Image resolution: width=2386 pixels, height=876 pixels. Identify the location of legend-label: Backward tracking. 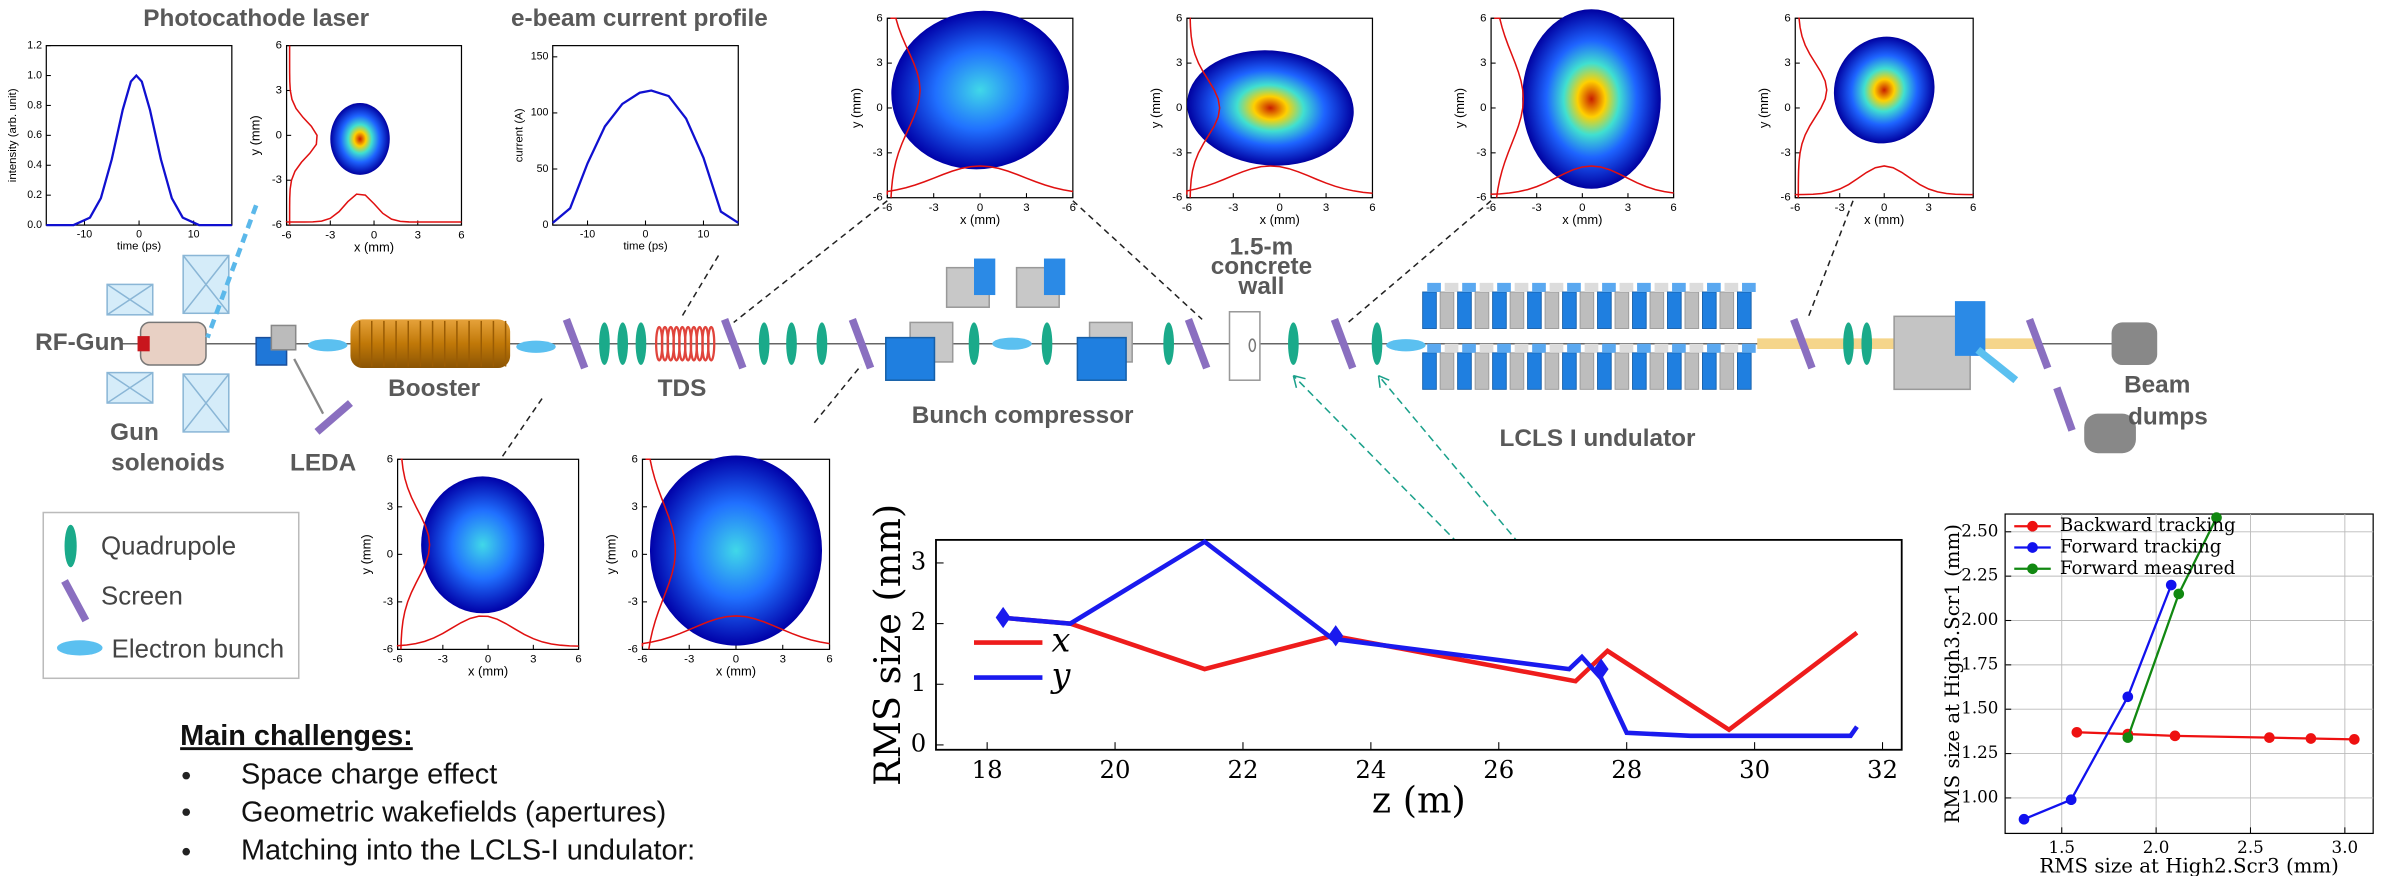
(2148, 525).